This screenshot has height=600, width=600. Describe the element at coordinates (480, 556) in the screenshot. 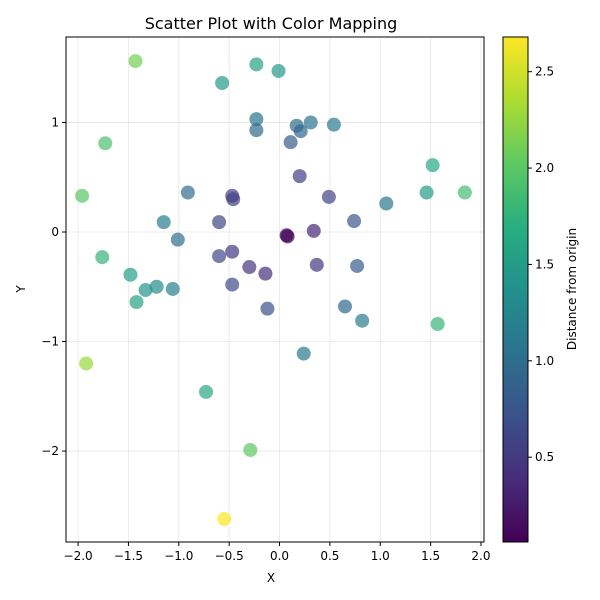

I see `x-tick-label: 2.0` at that location.